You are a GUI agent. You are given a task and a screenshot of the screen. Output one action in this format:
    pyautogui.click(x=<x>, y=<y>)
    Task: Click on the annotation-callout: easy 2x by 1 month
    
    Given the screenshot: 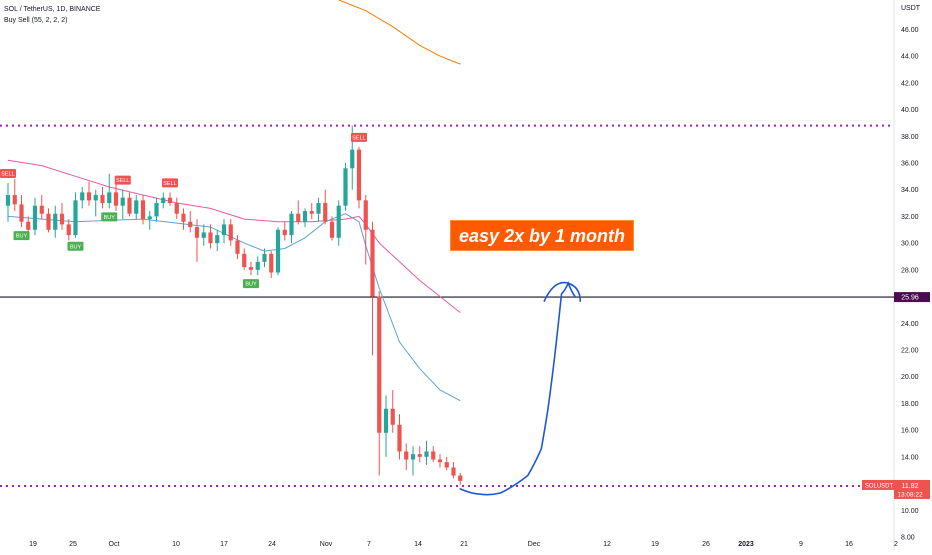 What is the action you would take?
    pyautogui.click(x=542, y=235)
    